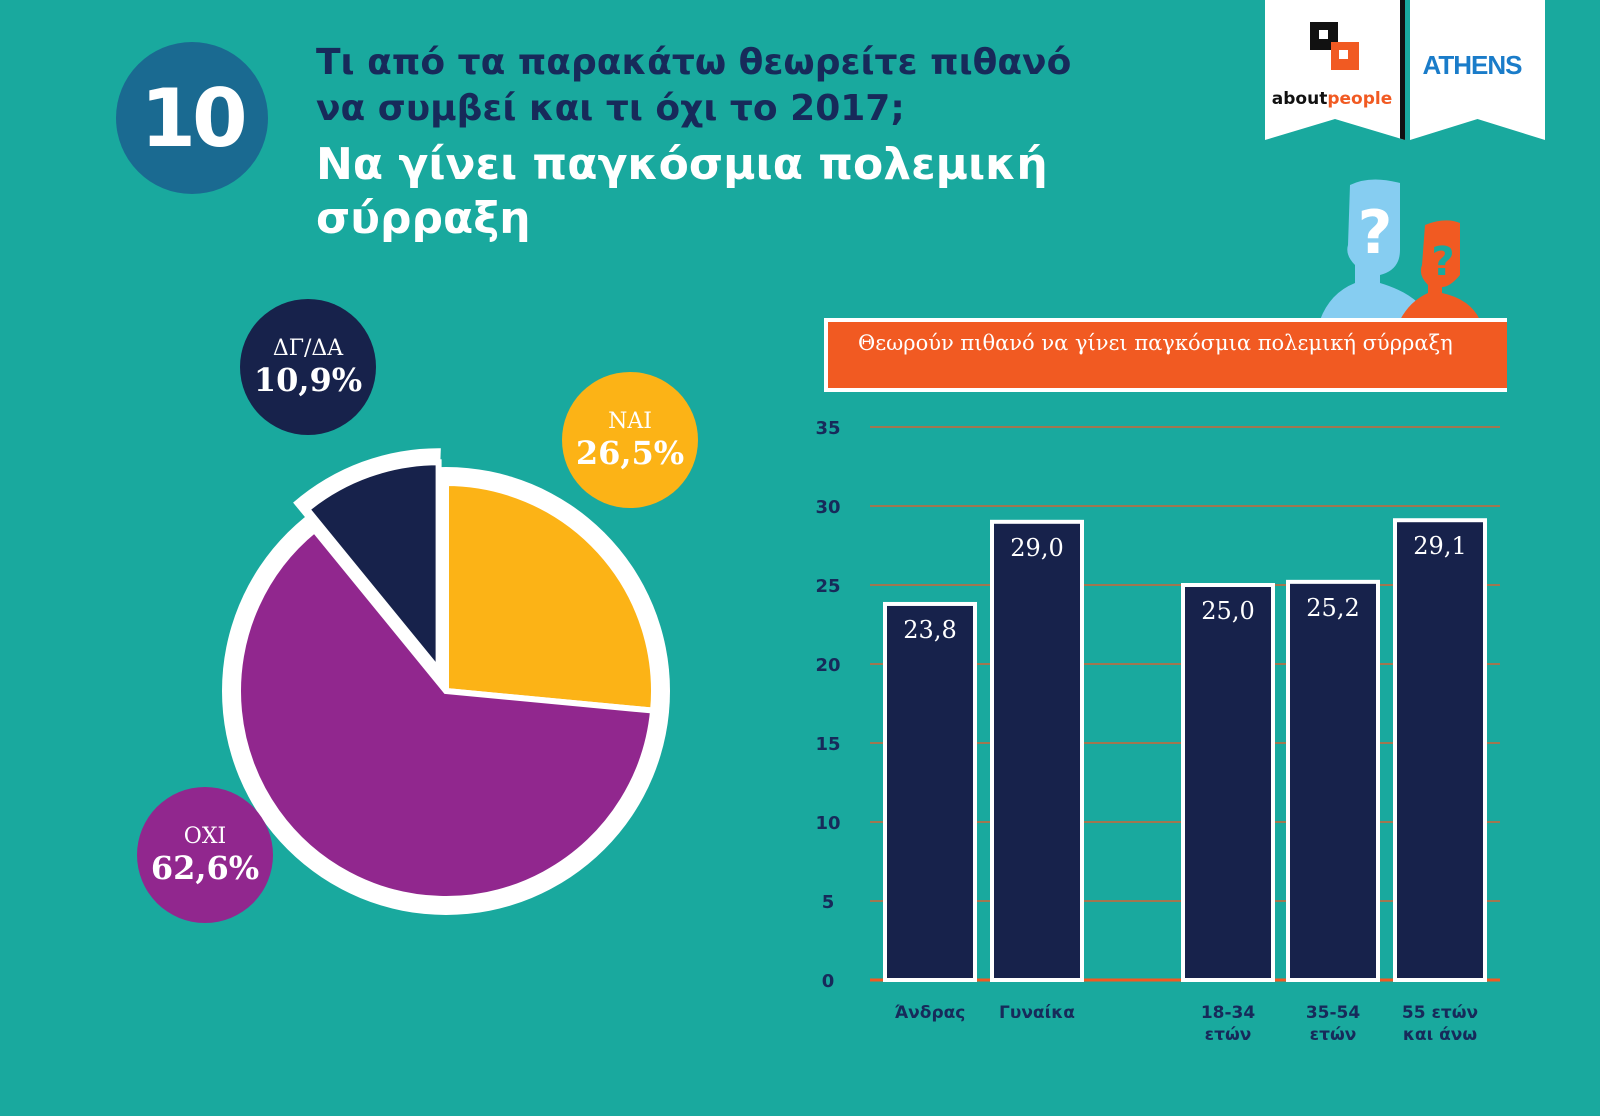 The height and width of the screenshot is (1116, 1600). What do you see at coordinates (1440, 1035) in the screenshot?
I see `x-tick-label: και άνω` at bounding box center [1440, 1035].